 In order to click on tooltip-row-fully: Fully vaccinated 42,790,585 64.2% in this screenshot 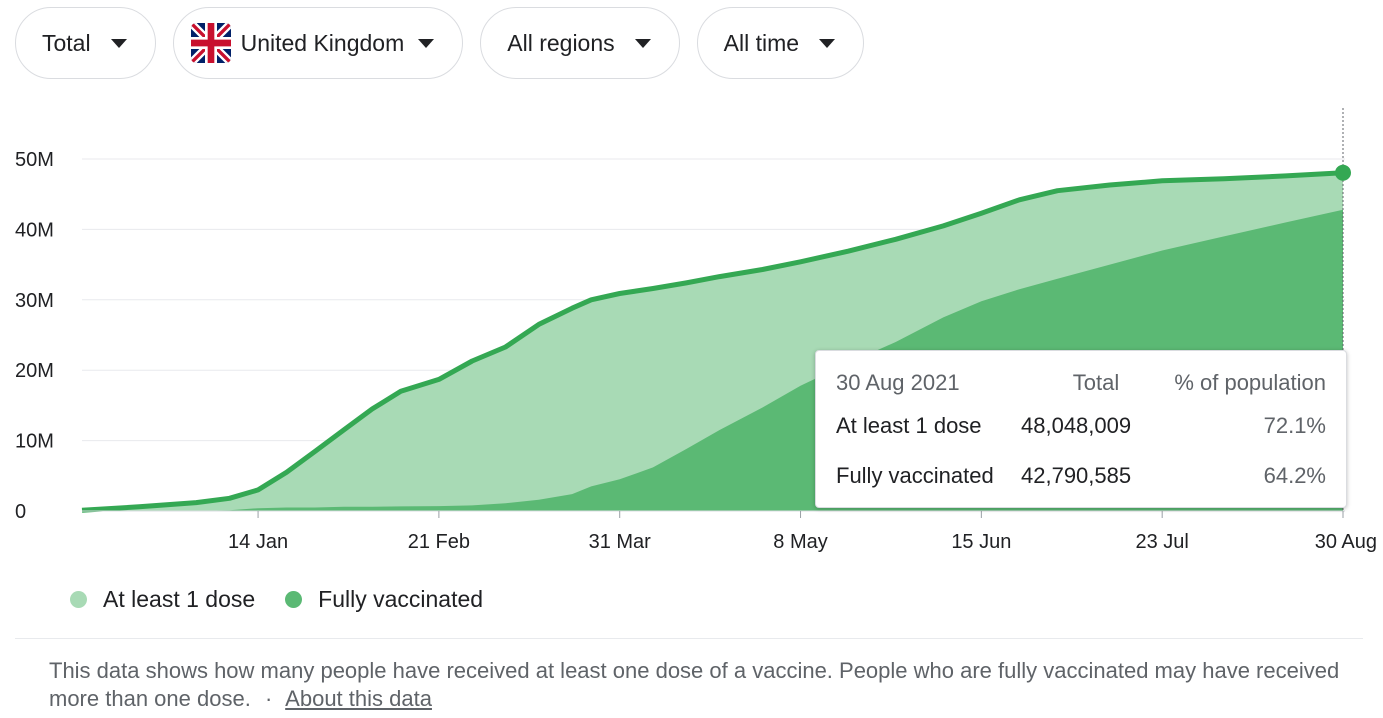, I will do `click(1081, 476)`.